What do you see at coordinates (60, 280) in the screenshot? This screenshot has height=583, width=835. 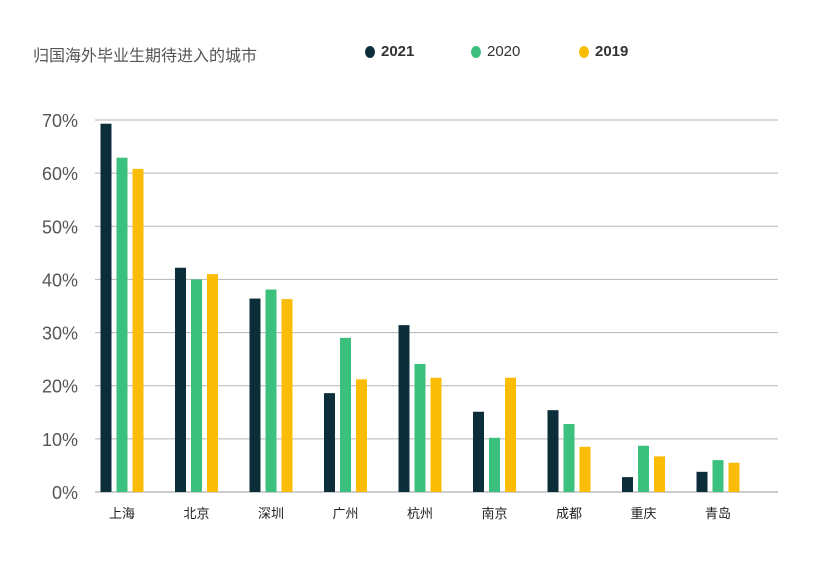 I see `y-tick-label: 40%` at bounding box center [60, 280].